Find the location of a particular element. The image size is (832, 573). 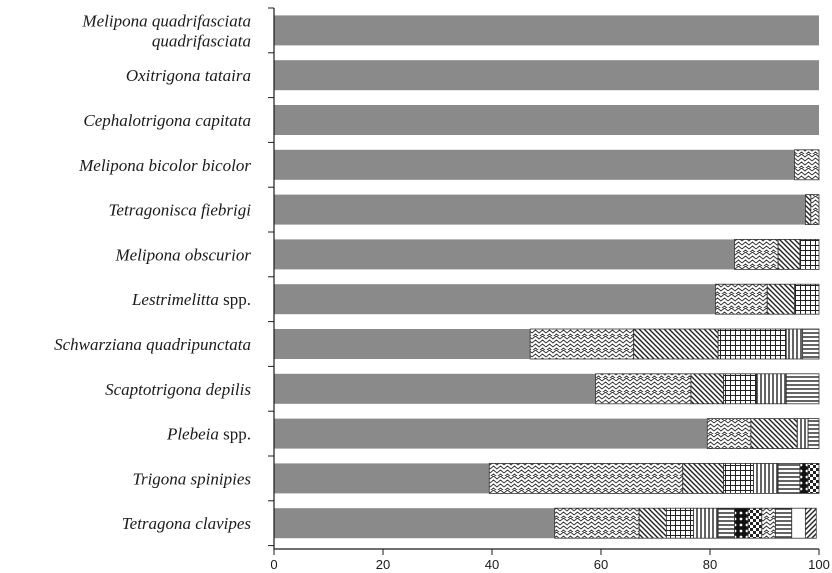

x-tick-label: 60 is located at coordinates (601, 564).